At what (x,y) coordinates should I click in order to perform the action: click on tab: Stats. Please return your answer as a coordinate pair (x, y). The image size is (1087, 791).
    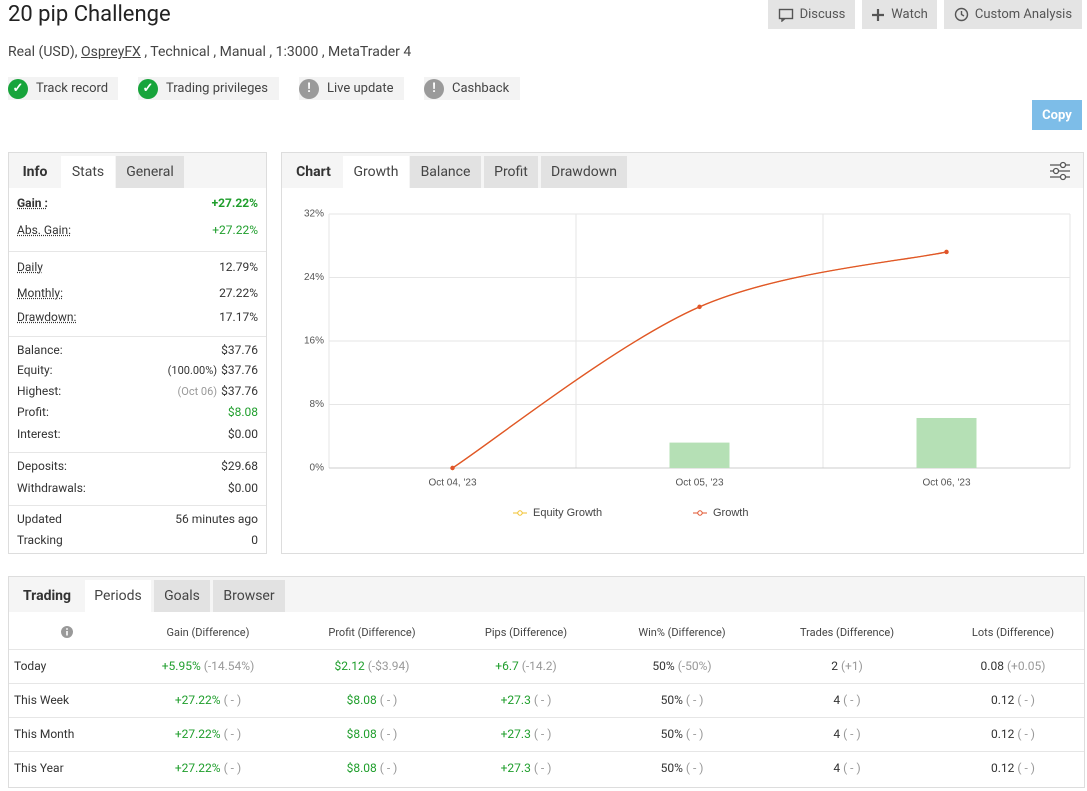
    Looking at the image, I should click on (88, 172).